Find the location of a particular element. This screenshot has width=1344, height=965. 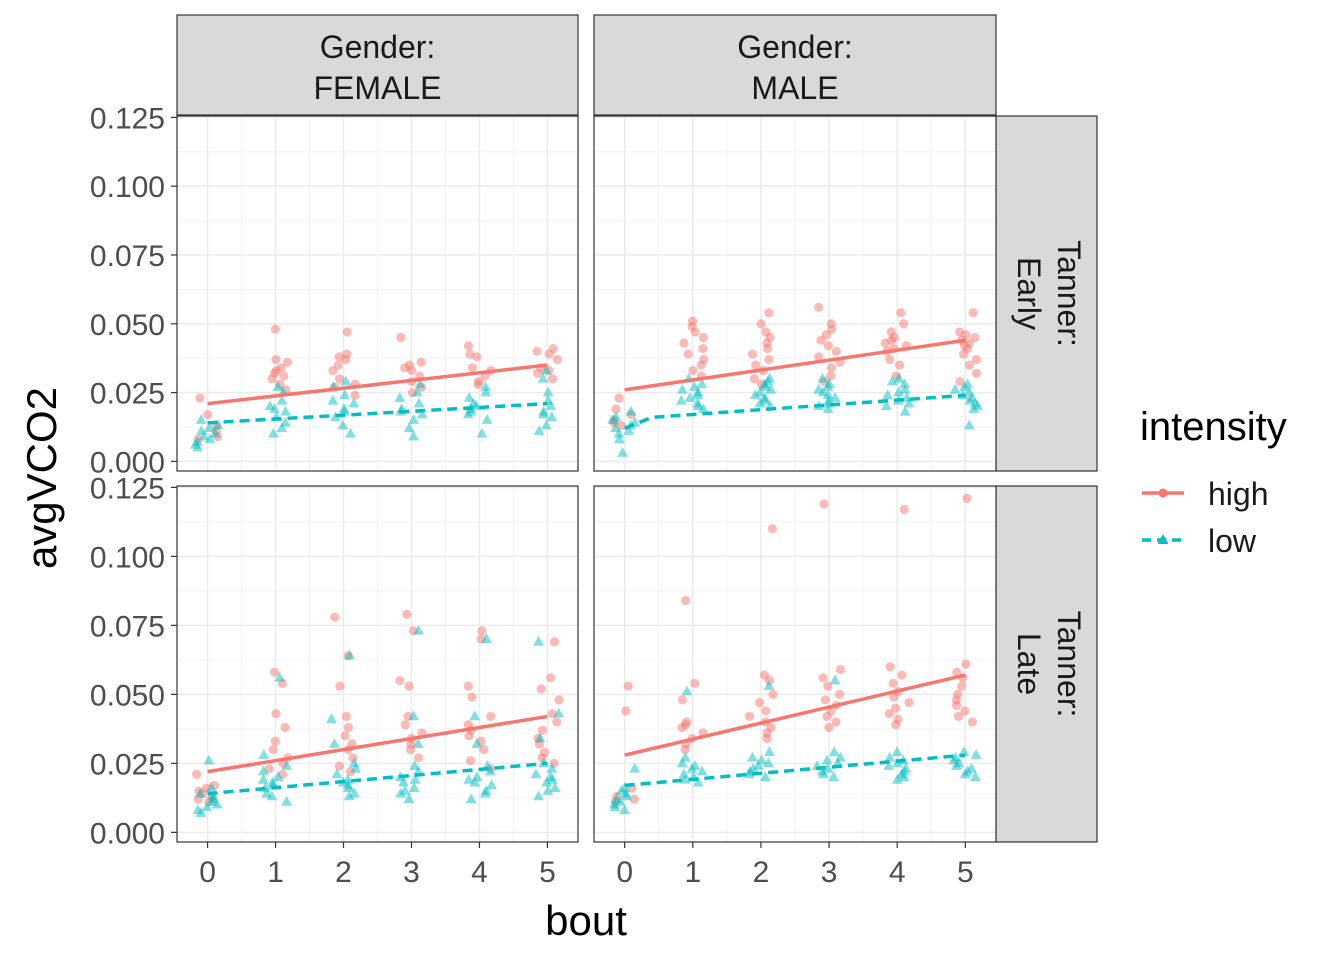

points-group is located at coordinates (378, 713).